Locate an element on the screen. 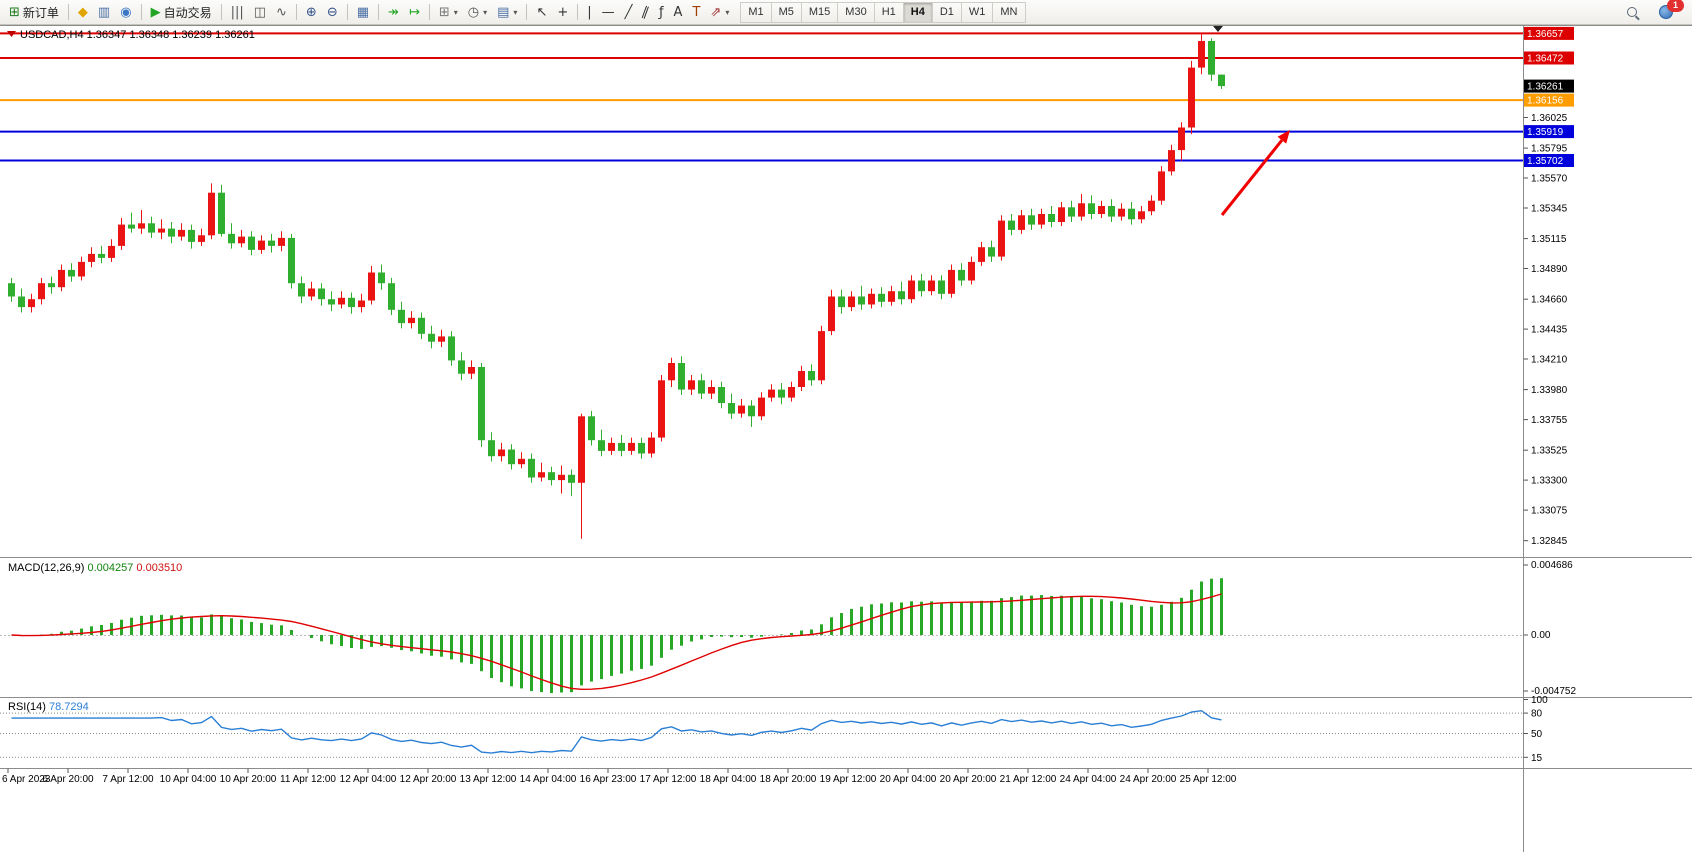 The image size is (1692, 852). label-icon: T is located at coordinates (696, 12).